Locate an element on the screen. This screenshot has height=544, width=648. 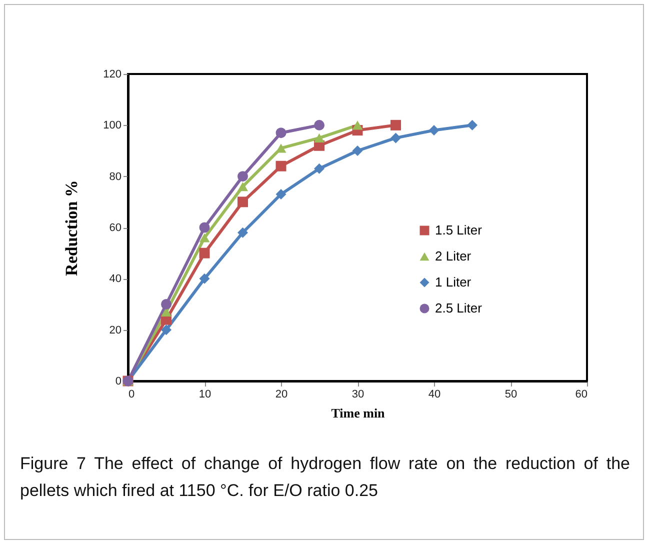
legend-label: 1.5 Liter is located at coordinates (459, 230).